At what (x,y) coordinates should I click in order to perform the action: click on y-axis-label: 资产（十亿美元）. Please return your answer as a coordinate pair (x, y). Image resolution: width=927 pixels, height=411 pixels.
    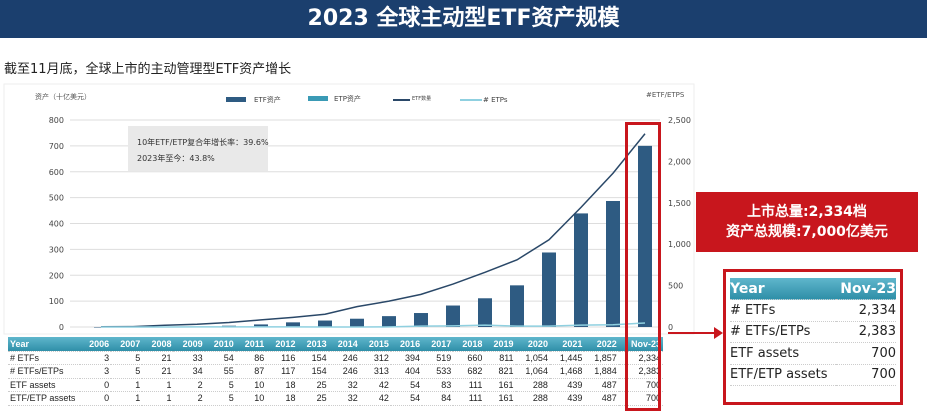
    Looking at the image, I should click on (63, 96).